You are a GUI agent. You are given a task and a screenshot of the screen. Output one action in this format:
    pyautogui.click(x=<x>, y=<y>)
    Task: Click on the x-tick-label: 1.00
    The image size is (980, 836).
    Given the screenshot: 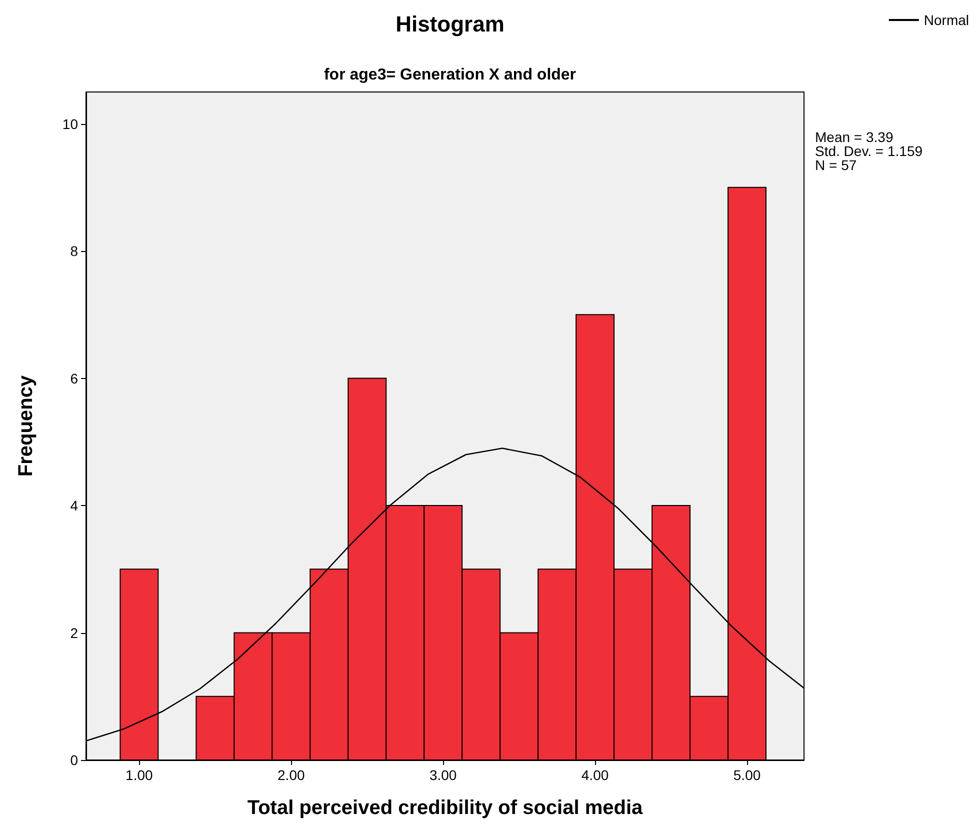 What is the action you would take?
    pyautogui.click(x=140, y=775)
    